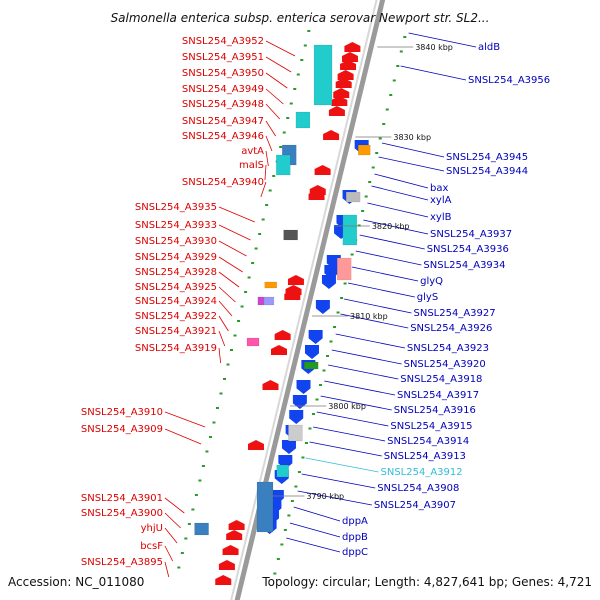 This screenshot has height=600, width=600. Describe the element at coordinates (435, 410) in the screenshot. I see `gene-label-right: SNSL254_A3916` at that location.